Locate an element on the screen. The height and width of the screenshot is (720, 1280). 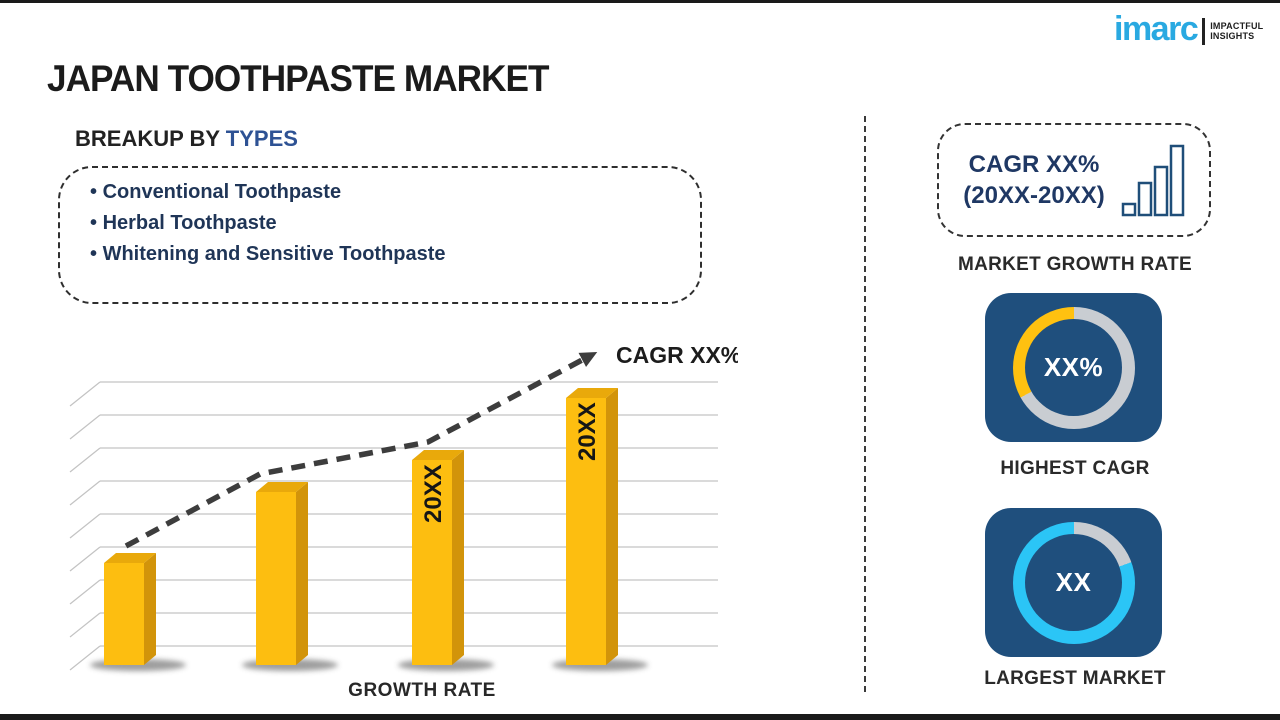
logo-tagline: IMPACTFUL INSIGHTS is located at coordinates (1236, 31).